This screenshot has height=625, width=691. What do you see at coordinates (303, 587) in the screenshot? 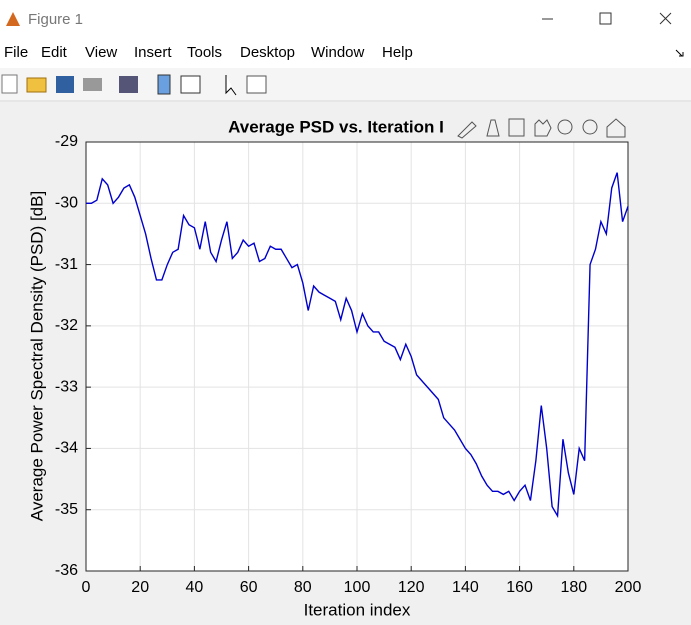
I see `x-tick-label: 80` at bounding box center [303, 587].